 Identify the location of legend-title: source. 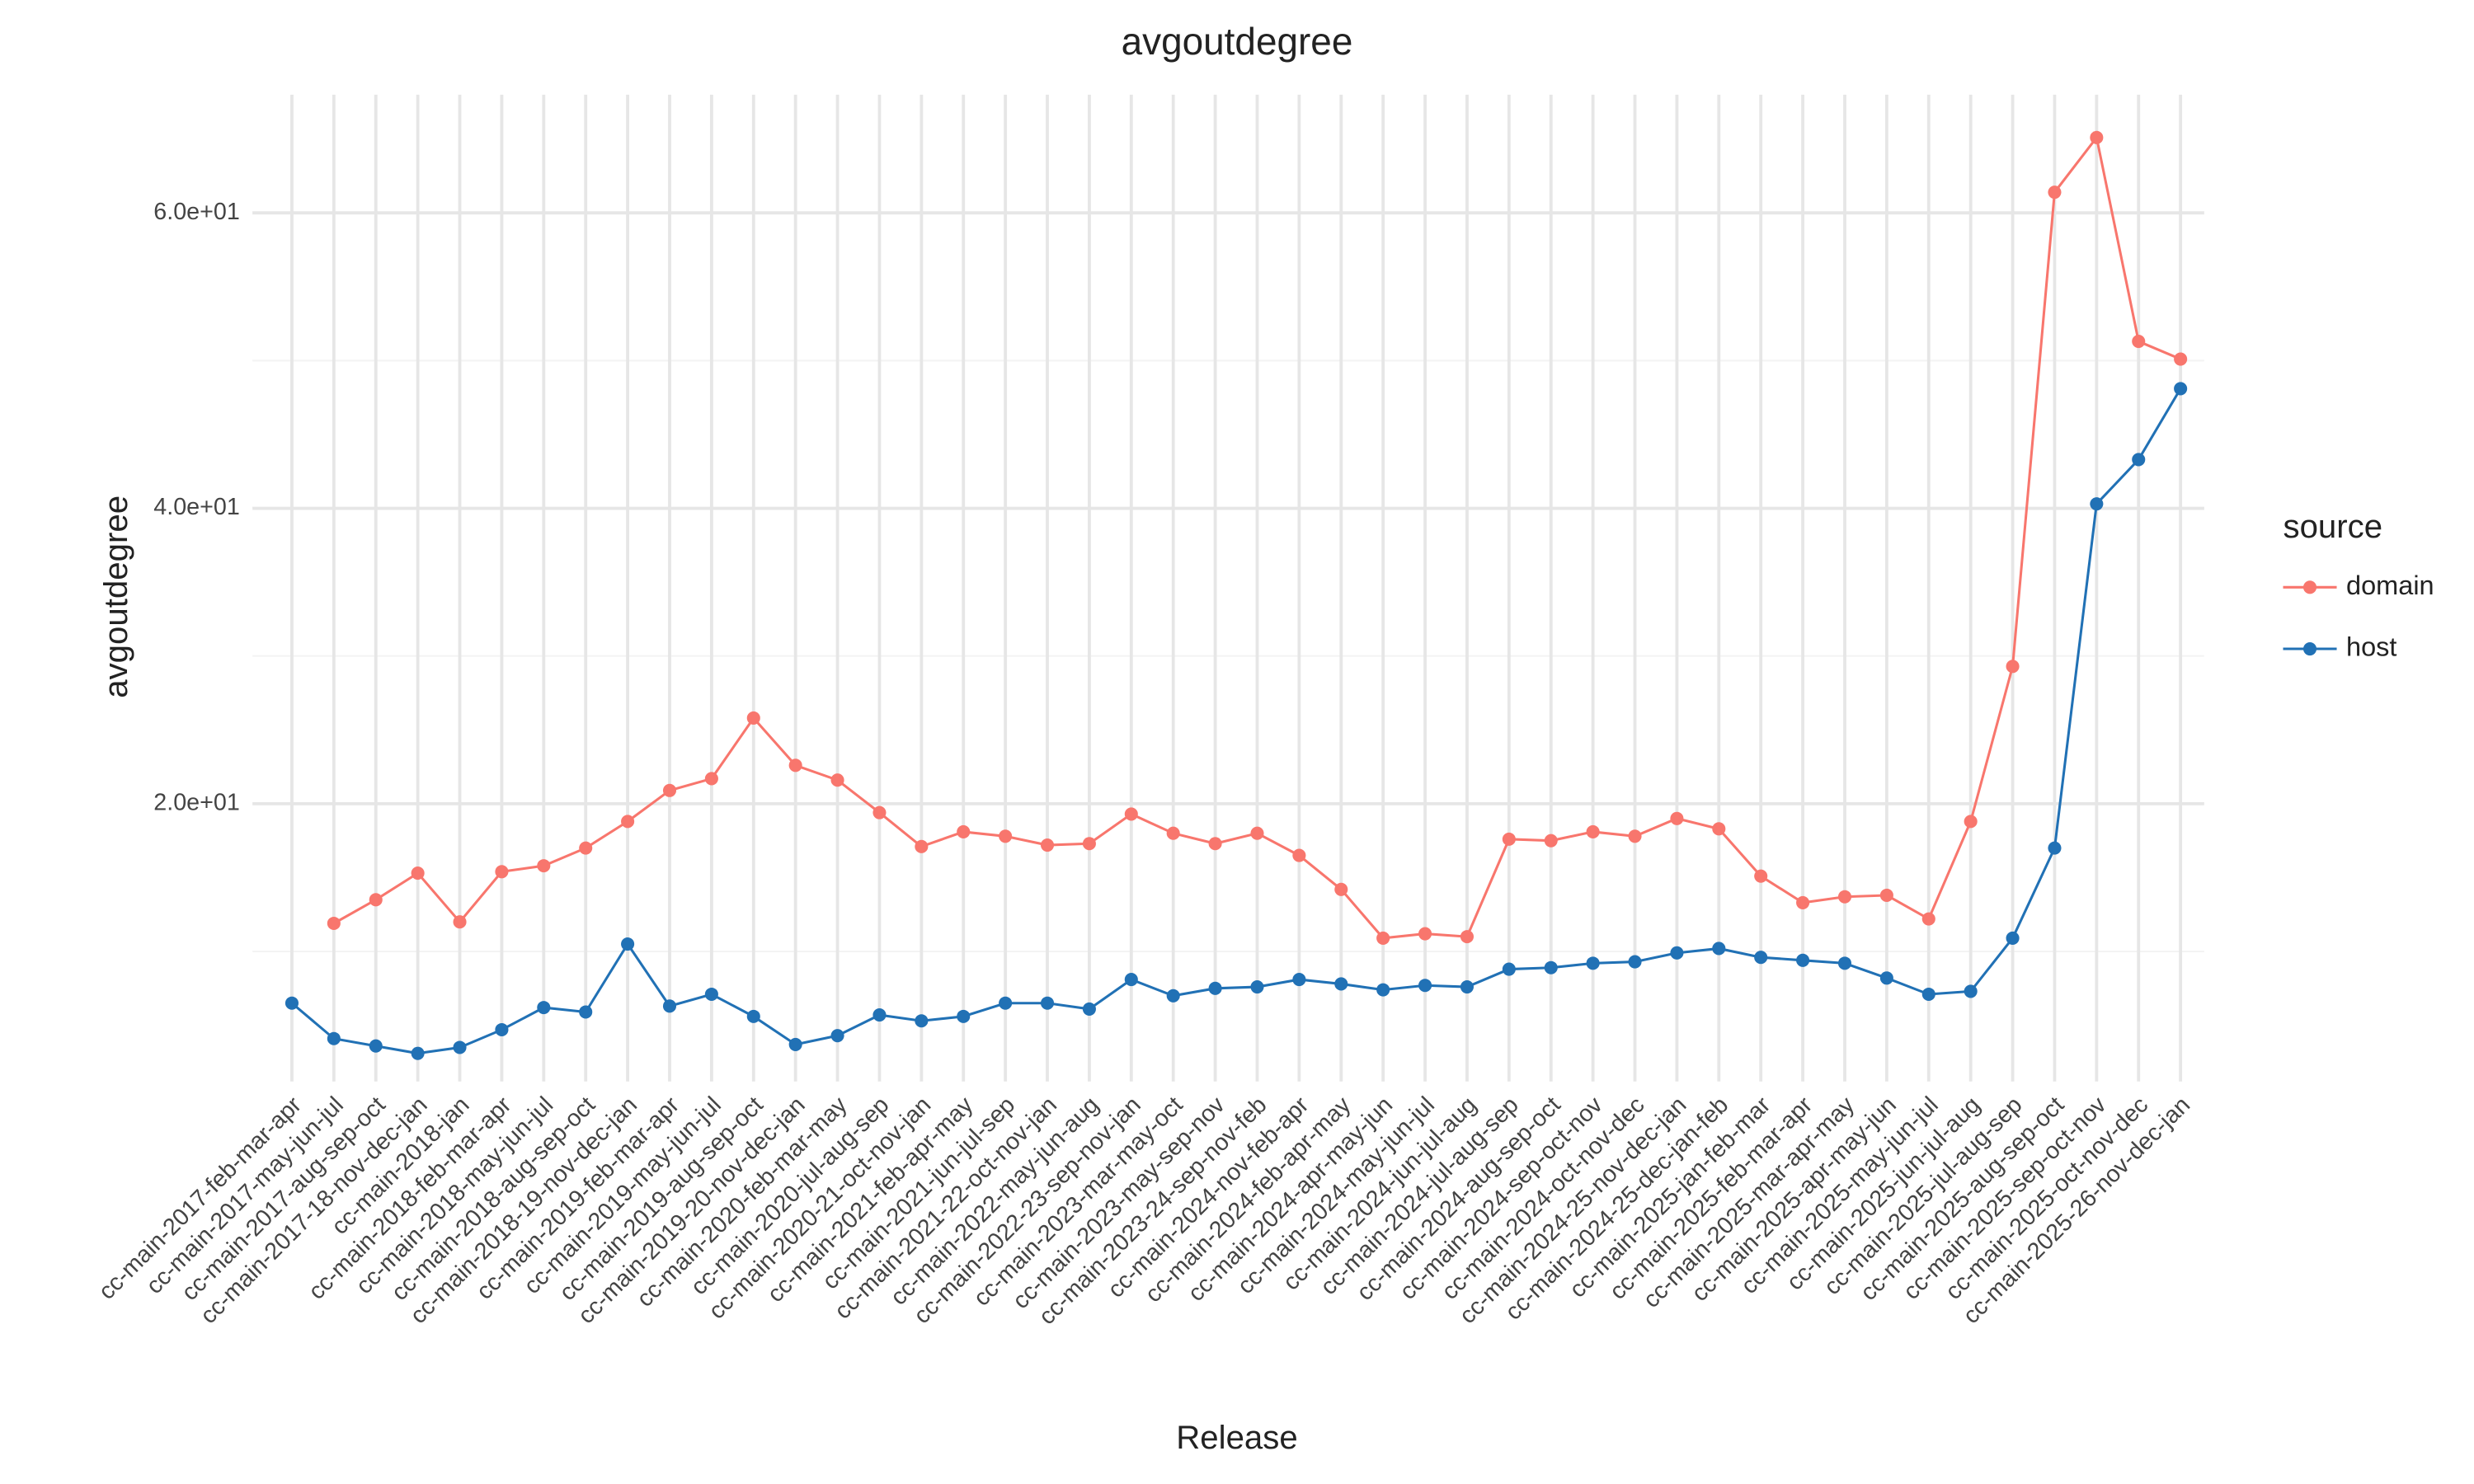
(2332, 526).